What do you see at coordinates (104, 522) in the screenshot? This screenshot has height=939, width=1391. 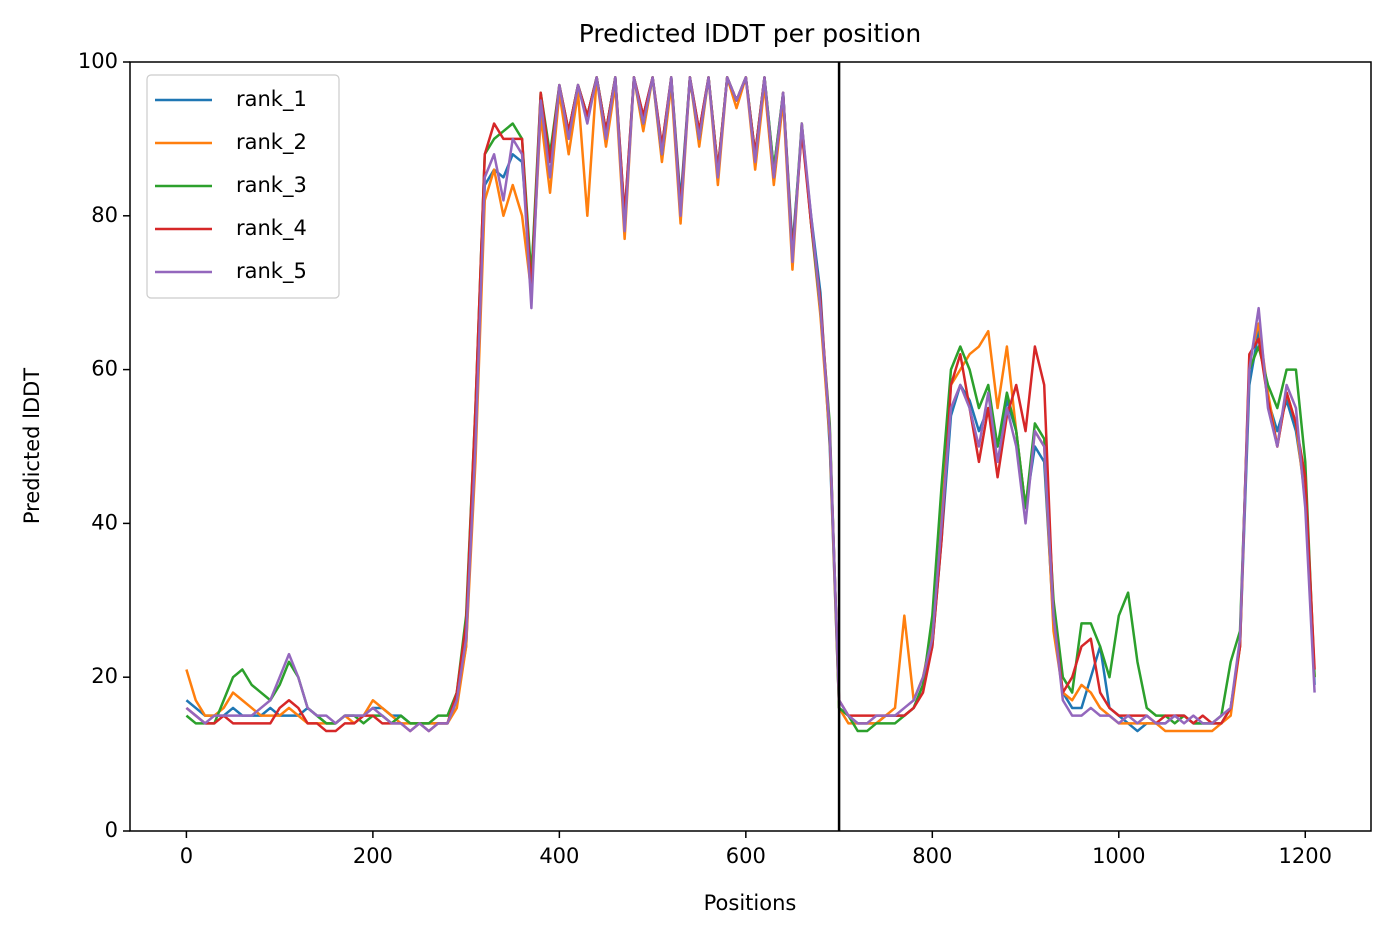 I see `y-tick-label: 40` at bounding box center [104, 522].